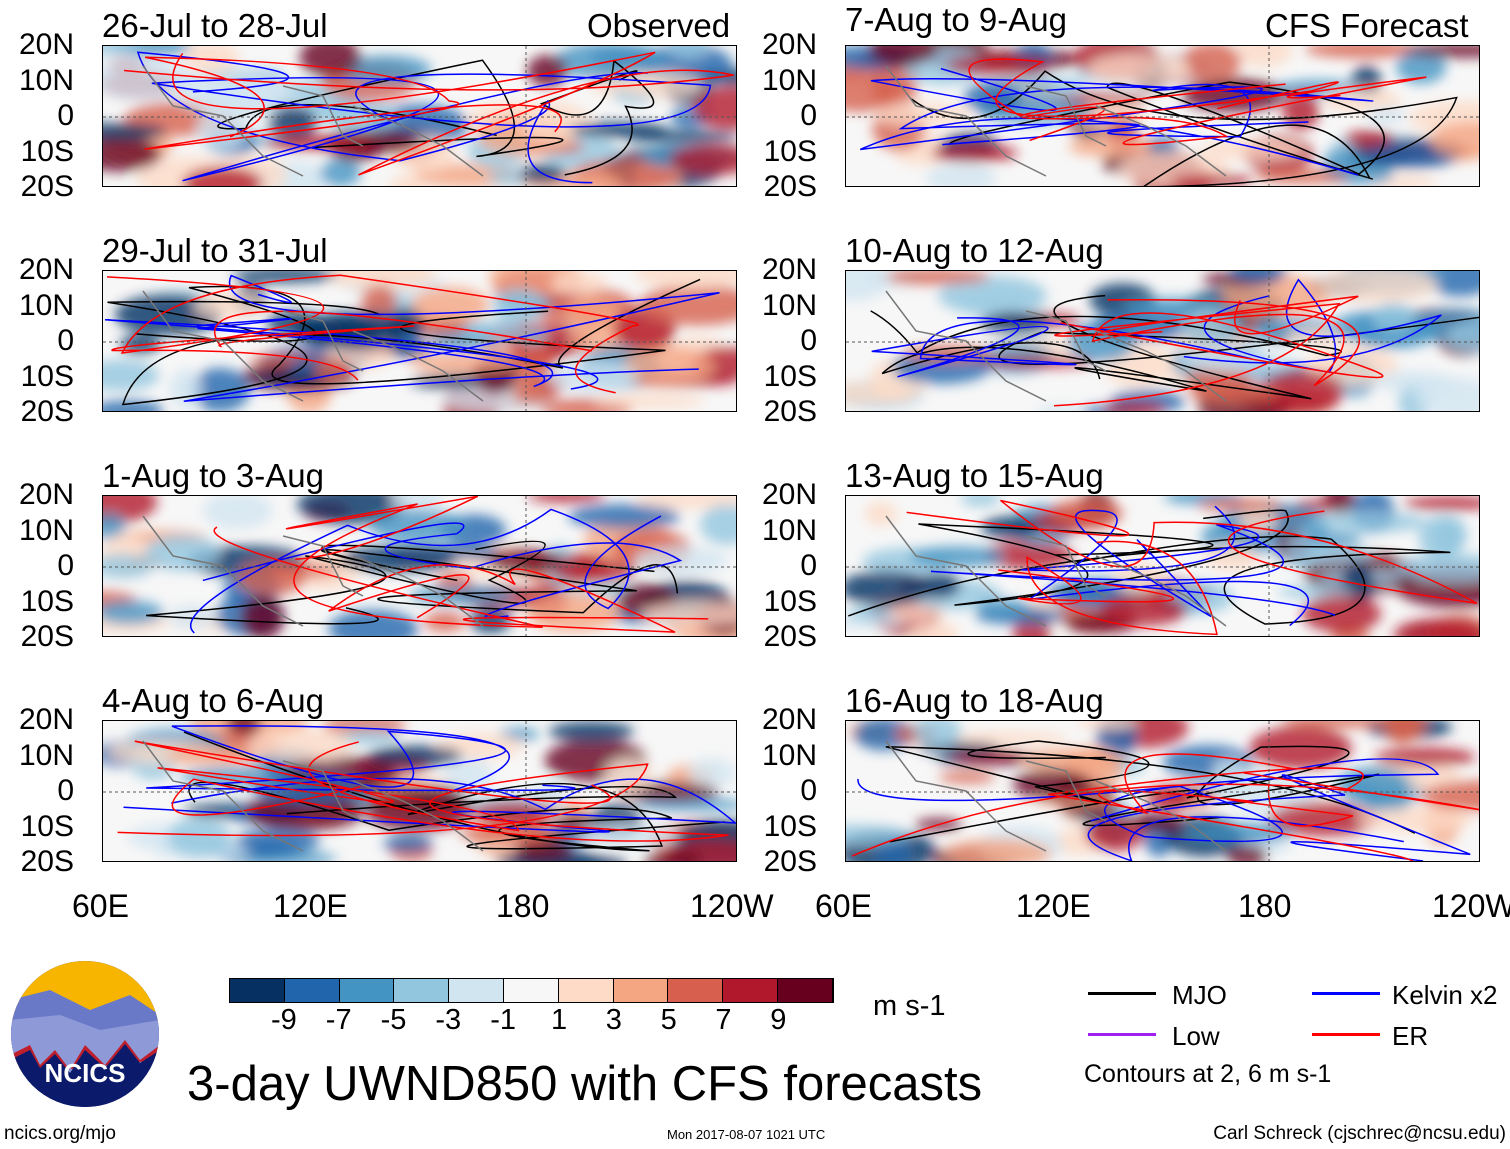  Describe the element at coordinates (909, 1006) in the screenshot. I see `colorbar-units: m s-1` at that location.